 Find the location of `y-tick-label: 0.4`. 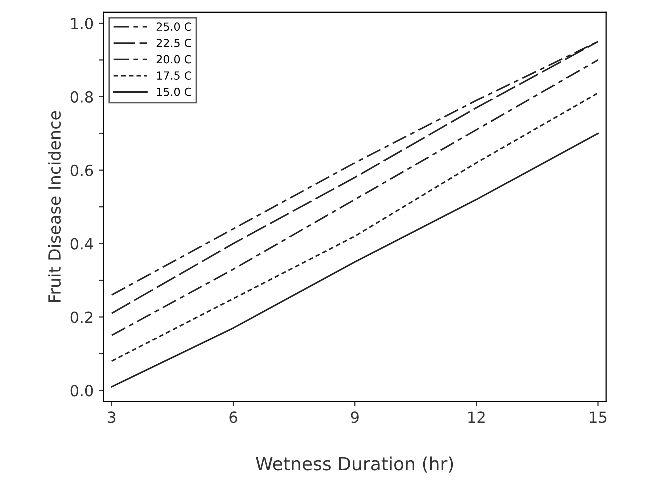

y-tick-label: 0.4 is located at coordinates (82, 244).